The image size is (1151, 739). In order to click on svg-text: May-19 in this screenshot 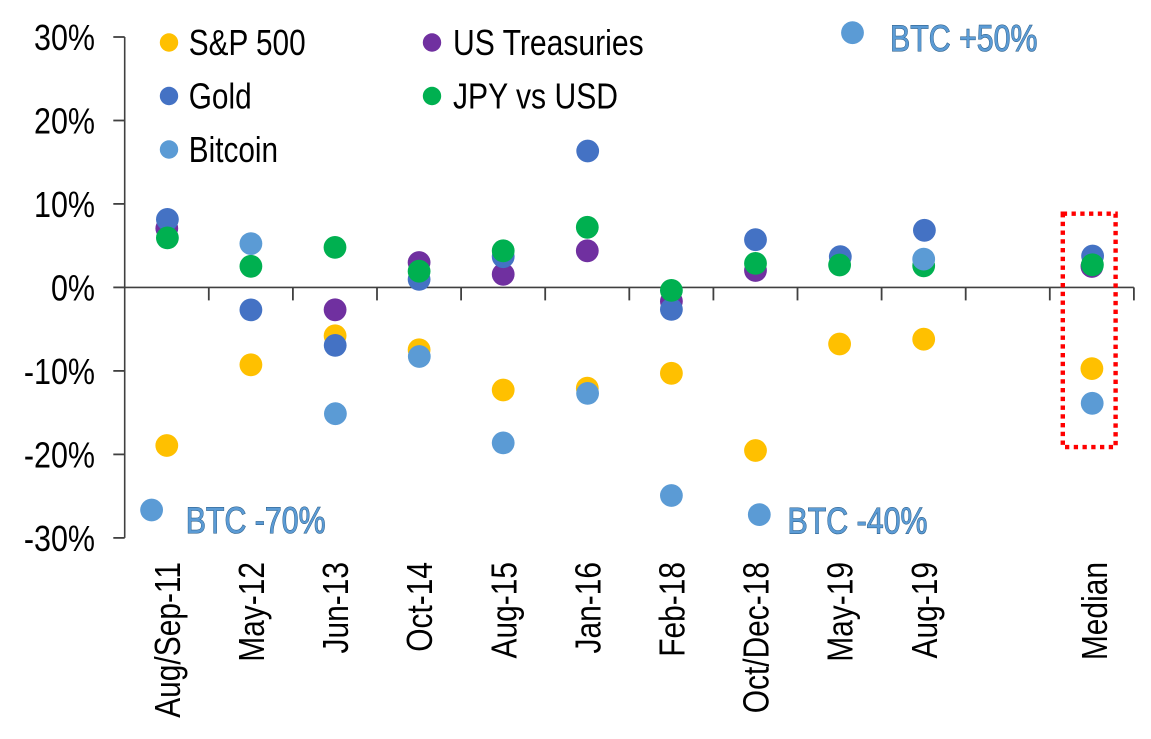, I will do `click(841, 612)`.